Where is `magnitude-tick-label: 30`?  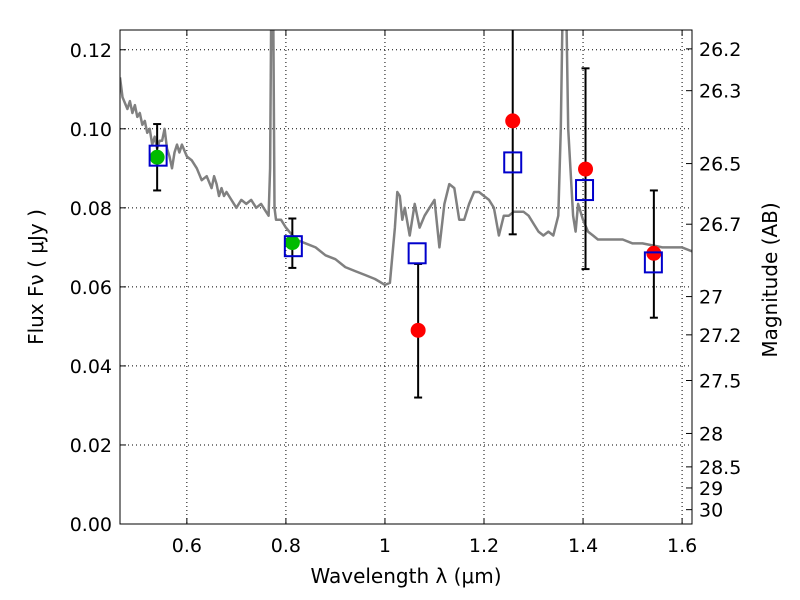
magnitude-tick-label: 30 is located at coordinates (711, 511).